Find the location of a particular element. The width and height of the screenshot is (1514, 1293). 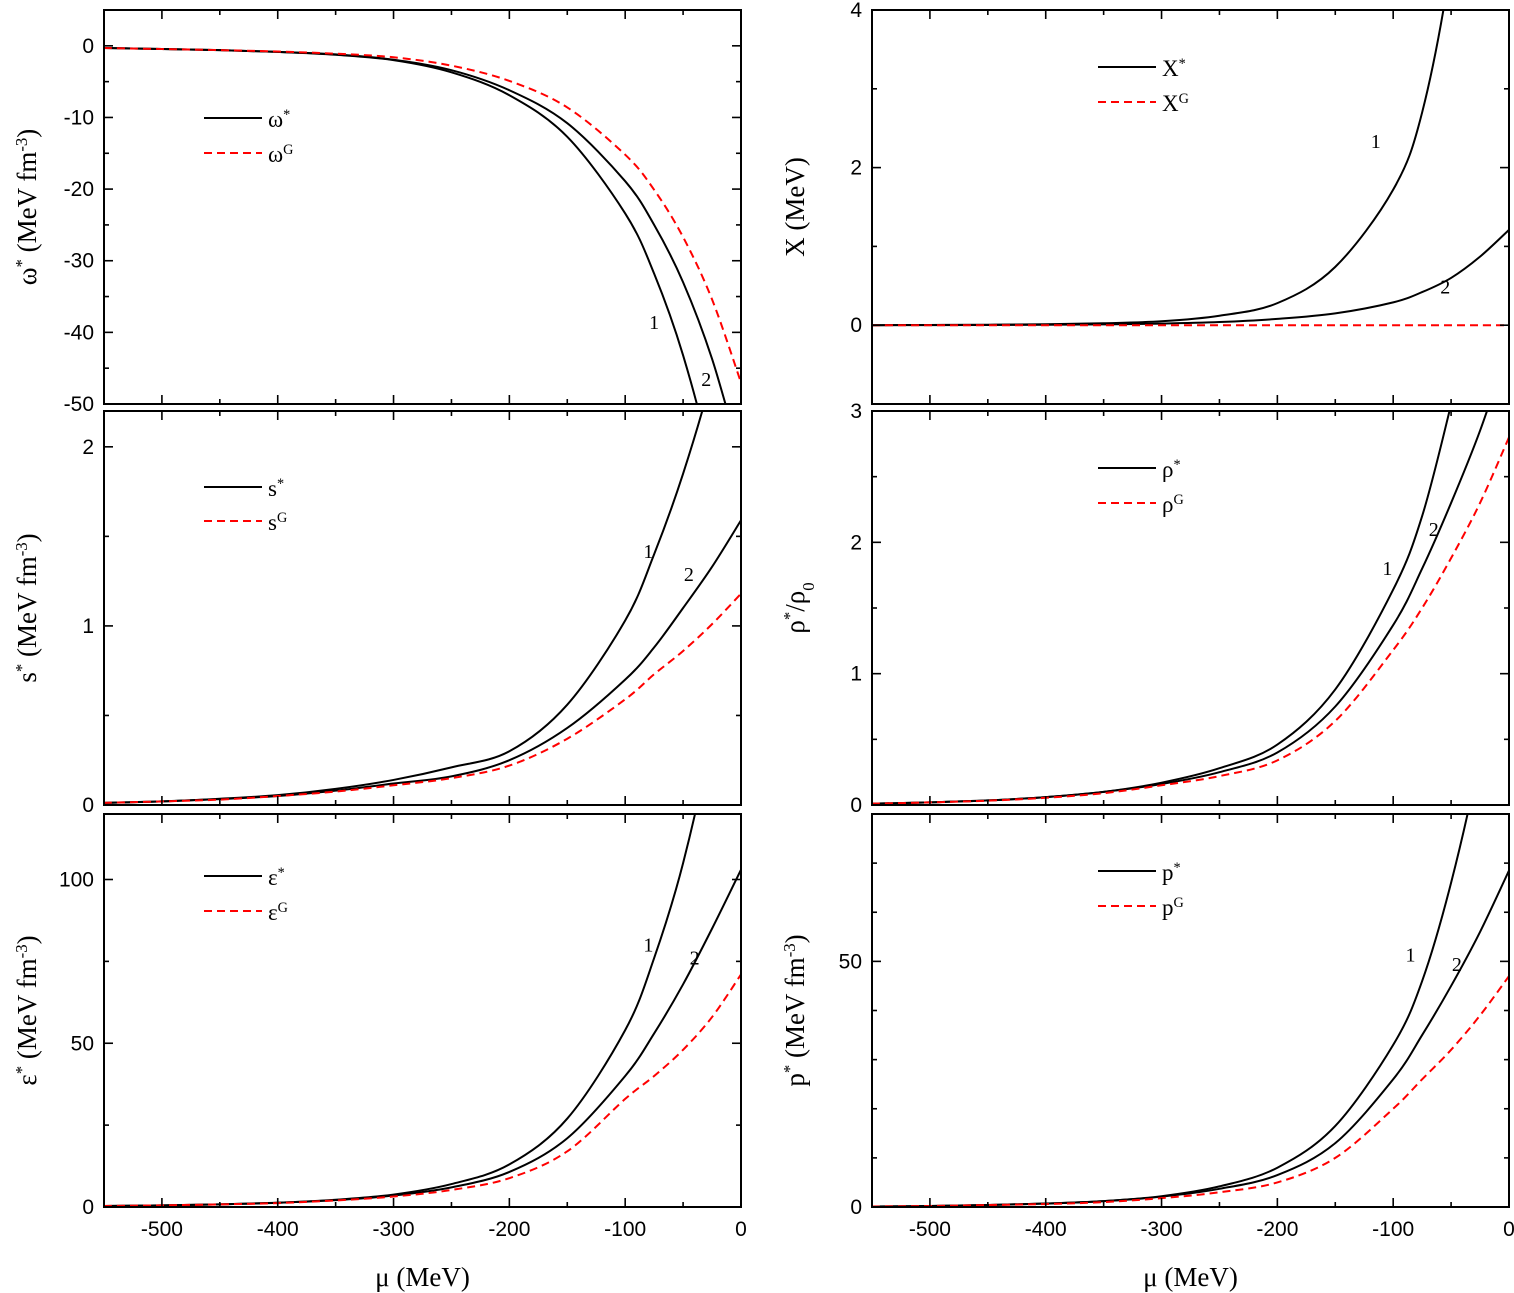

y-tick-label: -50 is located at coordinates (79, 404).